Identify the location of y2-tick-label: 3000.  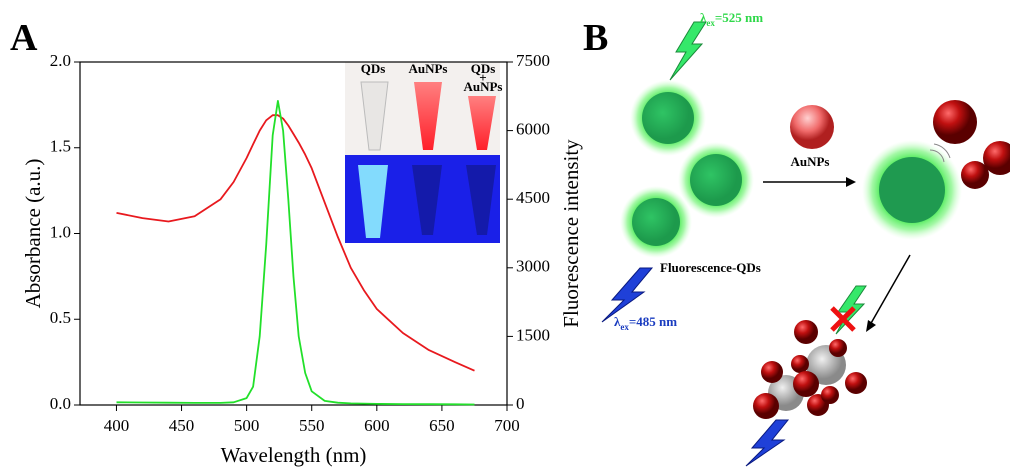
(533, 266).